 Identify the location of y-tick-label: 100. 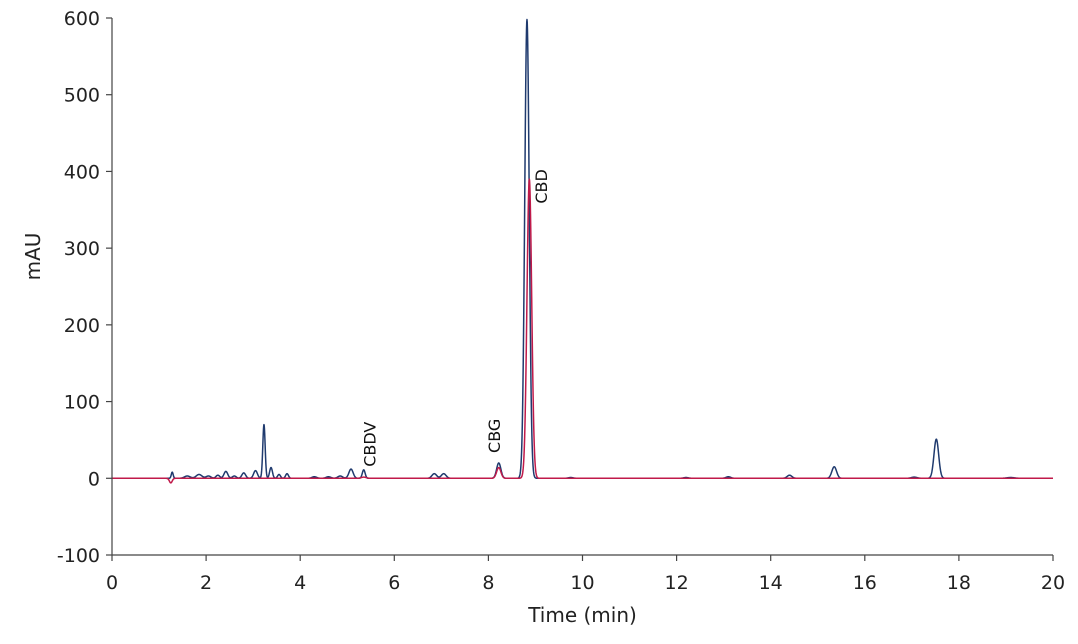
(82, 403).